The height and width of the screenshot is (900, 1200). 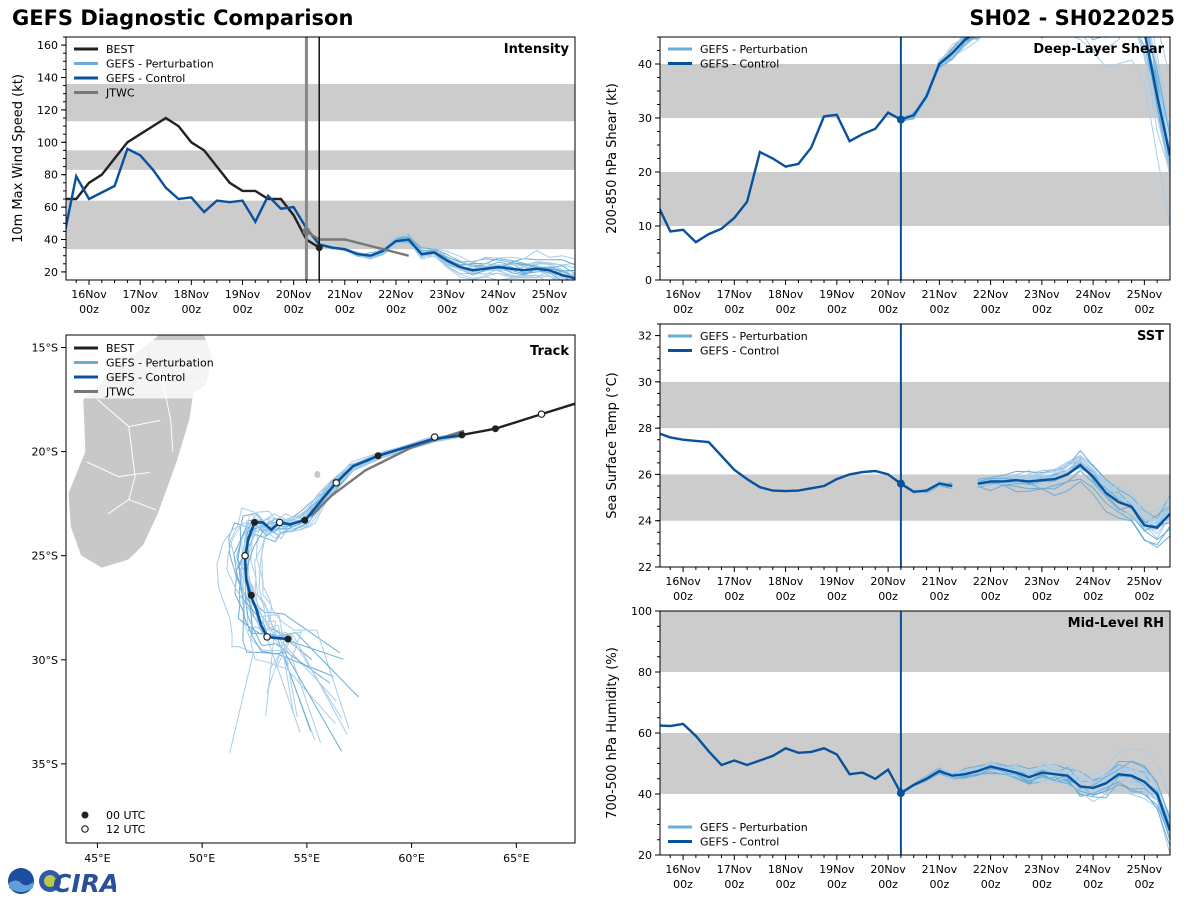 What do you see at coordinates (612, 158) in the screenshot?
I see `y-axis-label: 200-850 hPa Shear (kt)` at bounding box center [612, 158].